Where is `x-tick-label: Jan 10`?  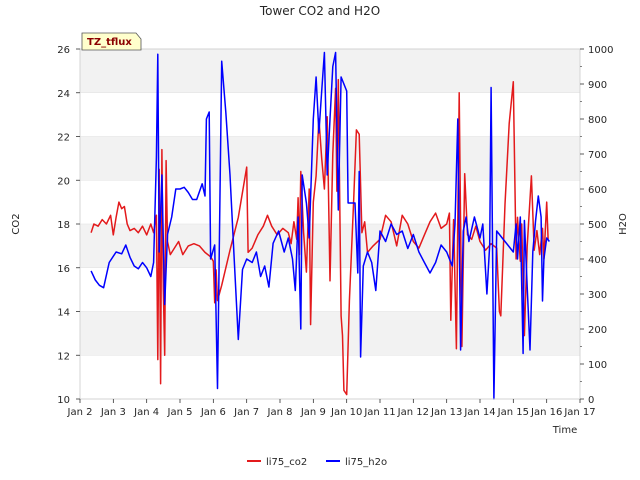 x-tick-label: Jan 10 is located at coordinates (346, 412).